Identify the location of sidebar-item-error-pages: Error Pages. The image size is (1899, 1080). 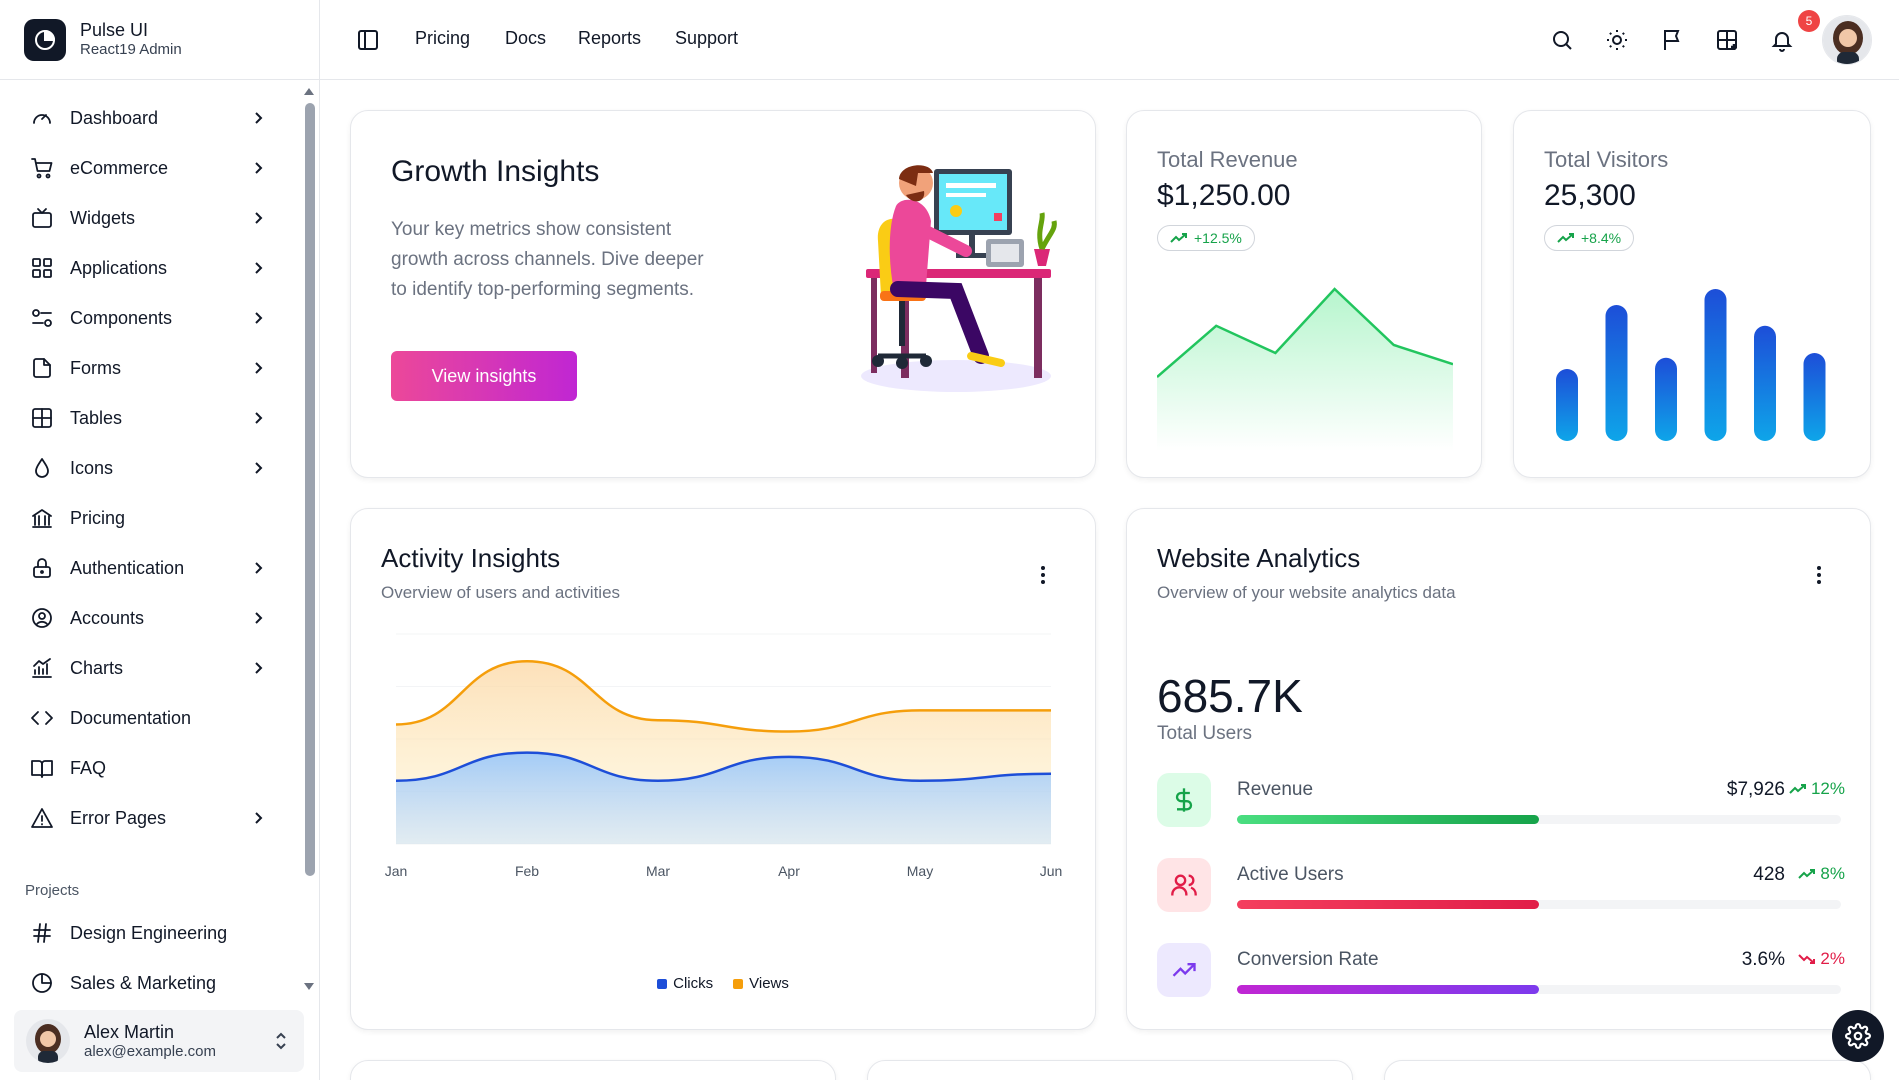
(148, 818).